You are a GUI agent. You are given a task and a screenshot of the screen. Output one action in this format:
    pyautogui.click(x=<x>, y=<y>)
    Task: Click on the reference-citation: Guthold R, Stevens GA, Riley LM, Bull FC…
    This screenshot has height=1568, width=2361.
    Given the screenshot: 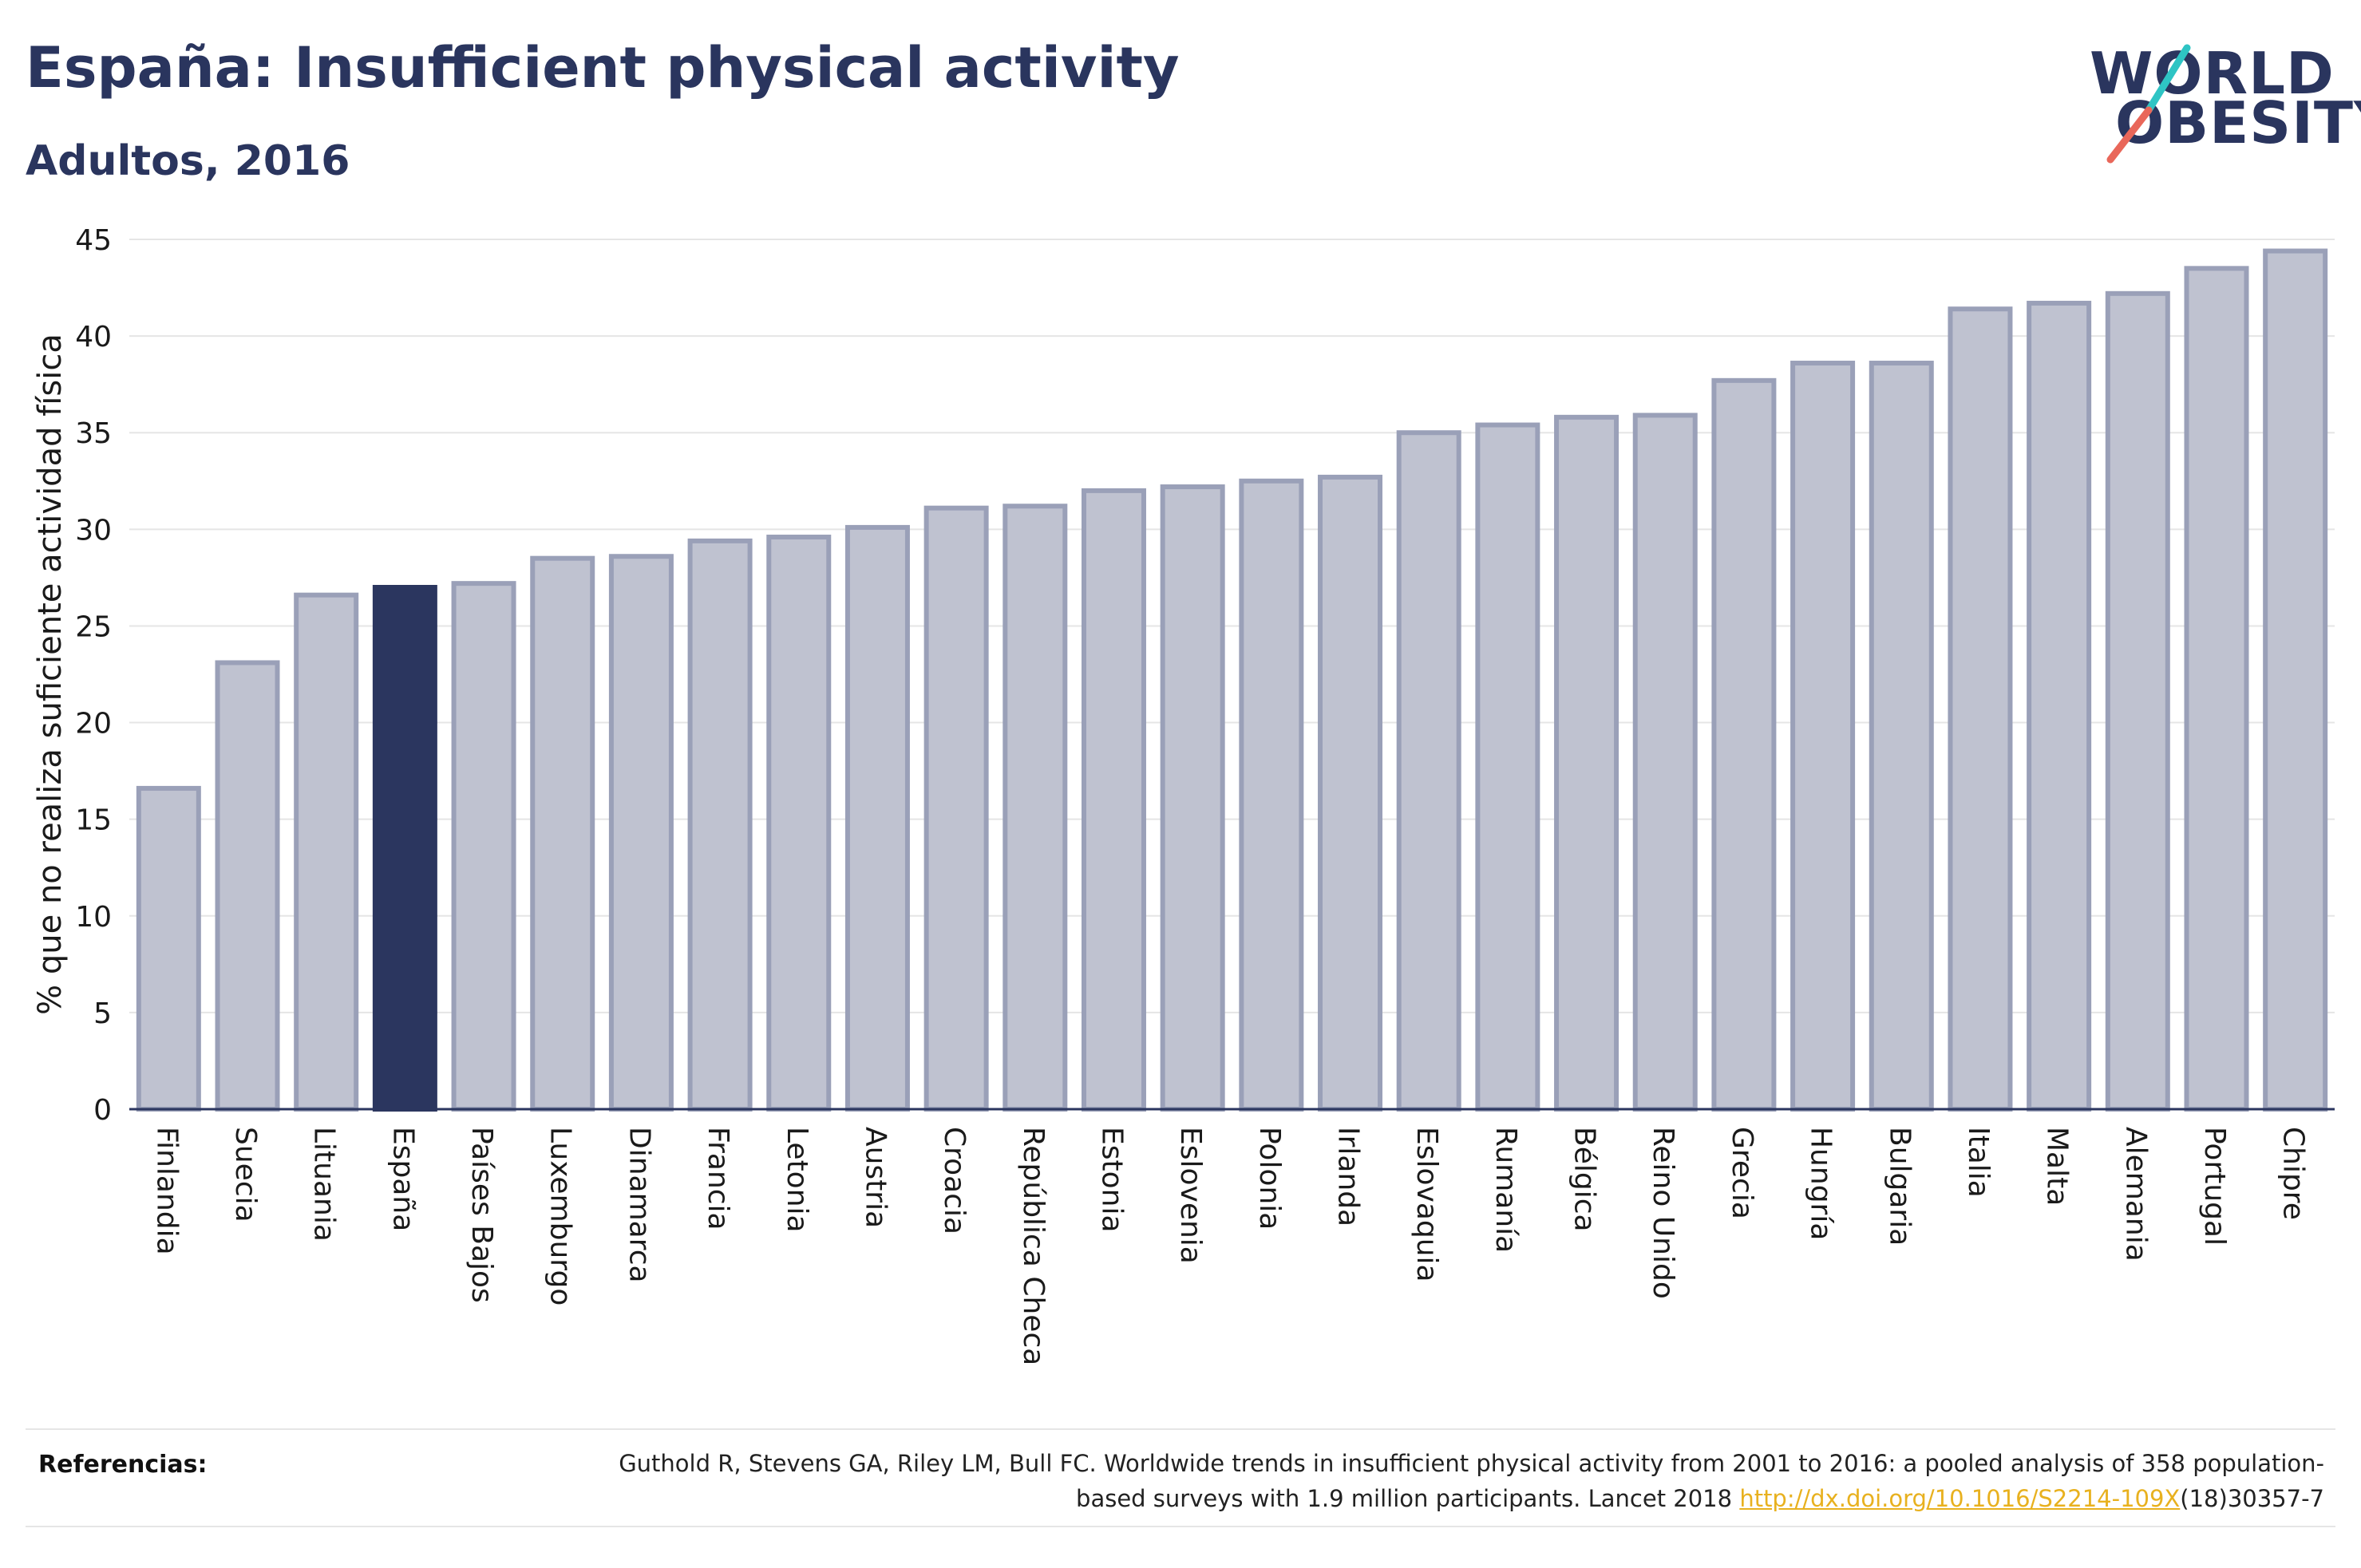 What is the action you would take?
    pyautogui.click(x=1471, y=1481)
    